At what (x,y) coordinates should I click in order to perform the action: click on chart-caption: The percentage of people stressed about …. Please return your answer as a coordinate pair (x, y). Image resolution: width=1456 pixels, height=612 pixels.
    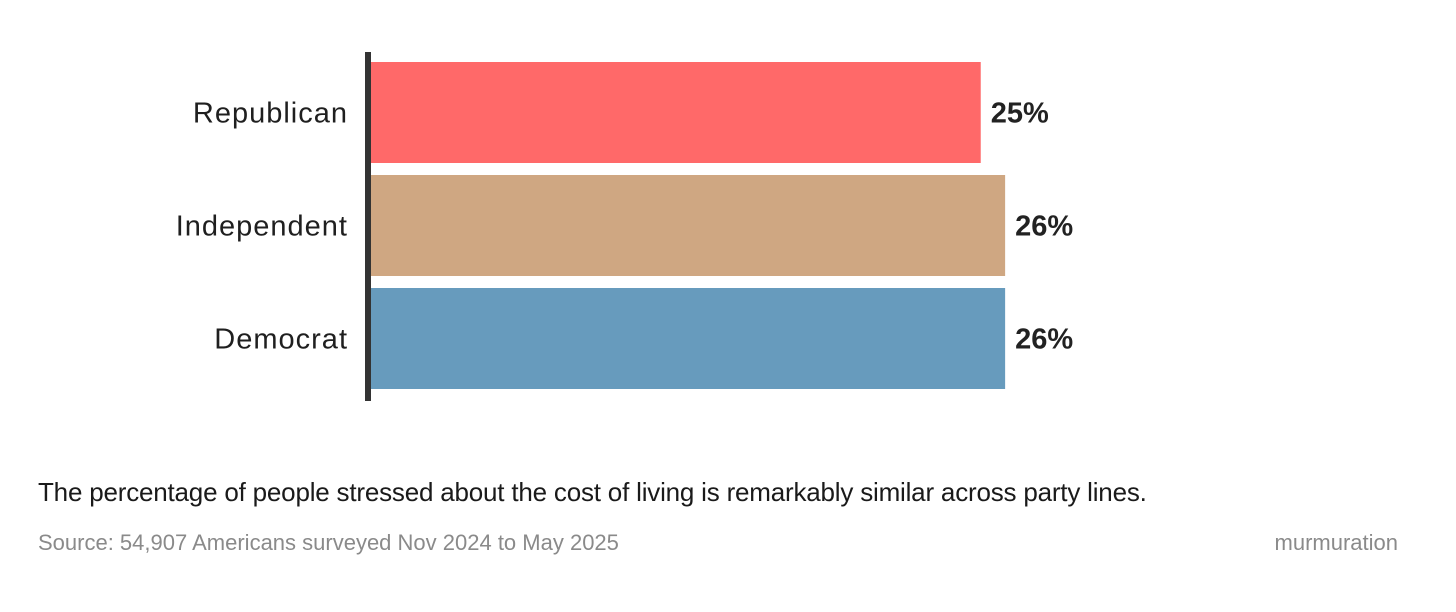
    Looking at the image, I should click on (592, 492).